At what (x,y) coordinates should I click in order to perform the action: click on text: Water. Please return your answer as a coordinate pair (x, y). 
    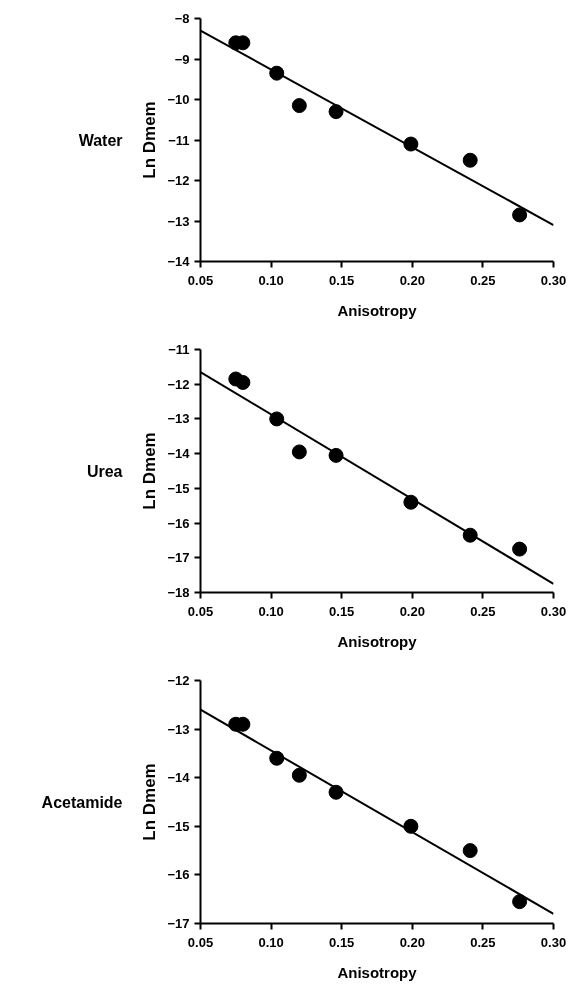
    Looking at the image, I should click on (100, 140).